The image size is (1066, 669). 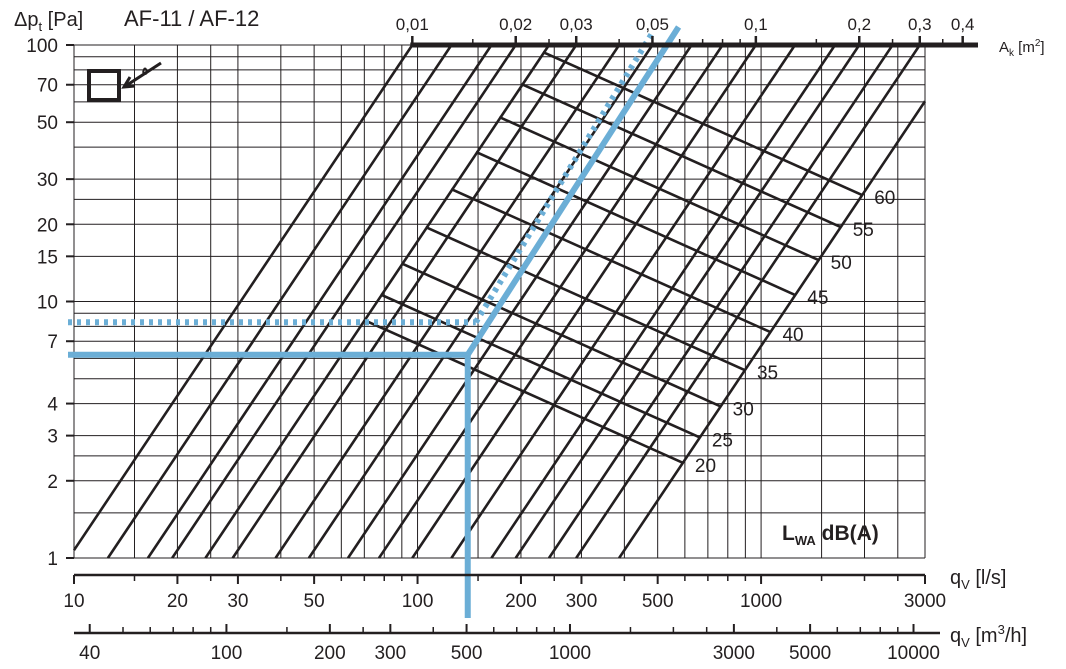 I want to click on chart-title: AF-11 / AF-12, so click(x=191, y=18).